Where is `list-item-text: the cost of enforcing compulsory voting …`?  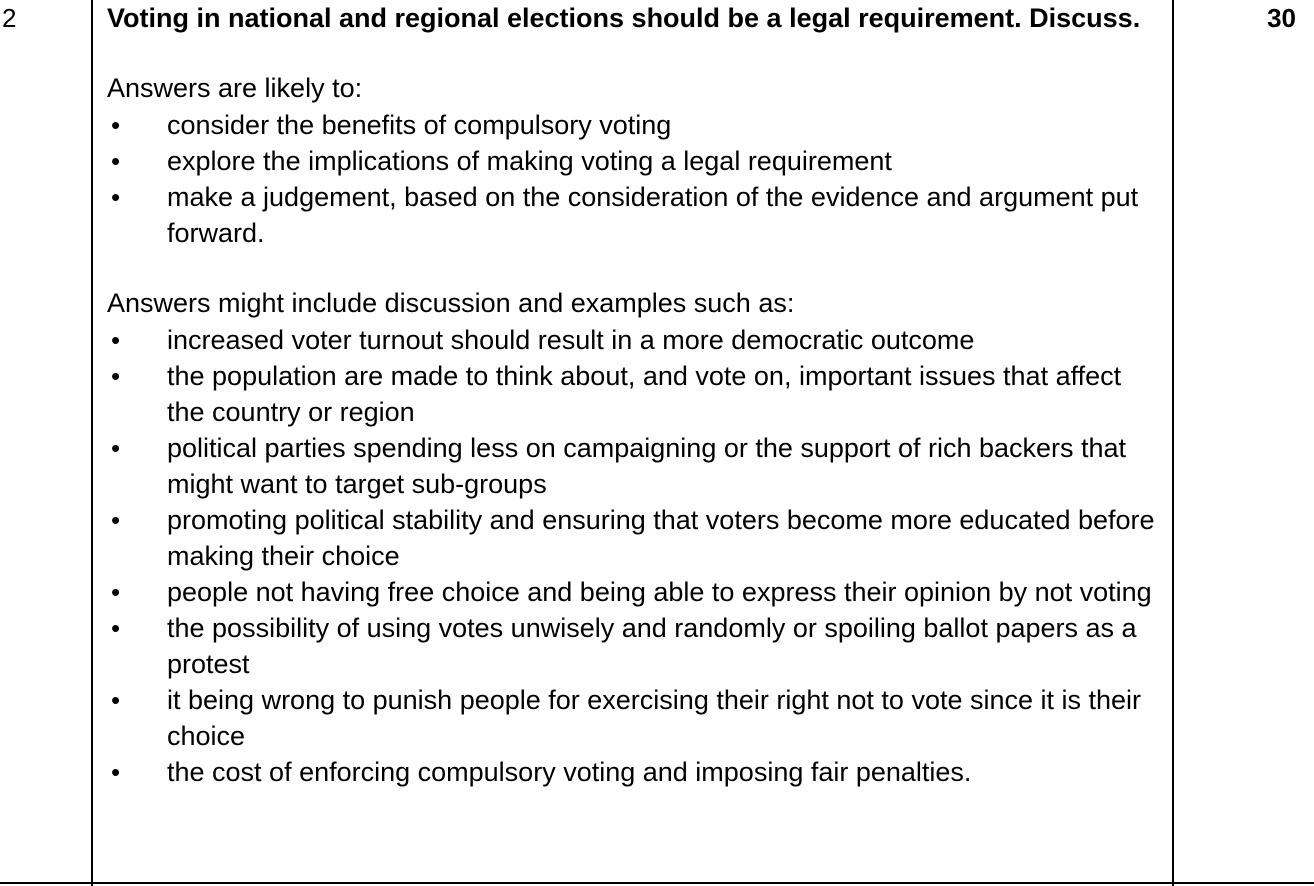 list-item-text: the cost of enforcing compulsory voting … is located at coordinates (569, 772).